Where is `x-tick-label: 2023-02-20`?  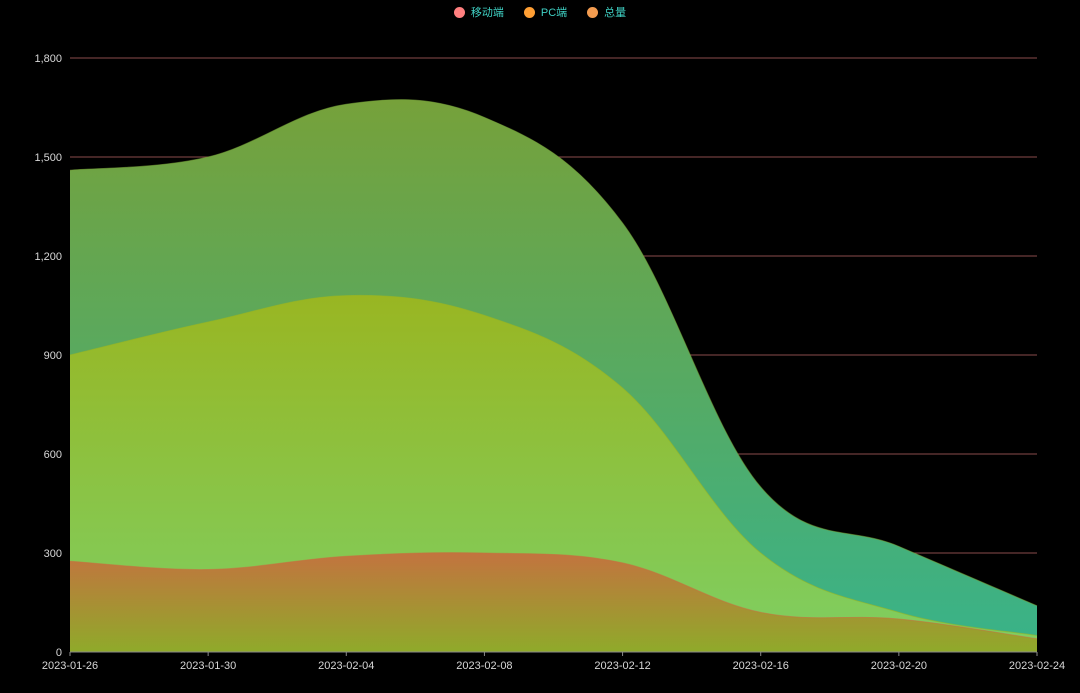
x-tick-label: 2023-02-20 is located at coordinates (899, 666).